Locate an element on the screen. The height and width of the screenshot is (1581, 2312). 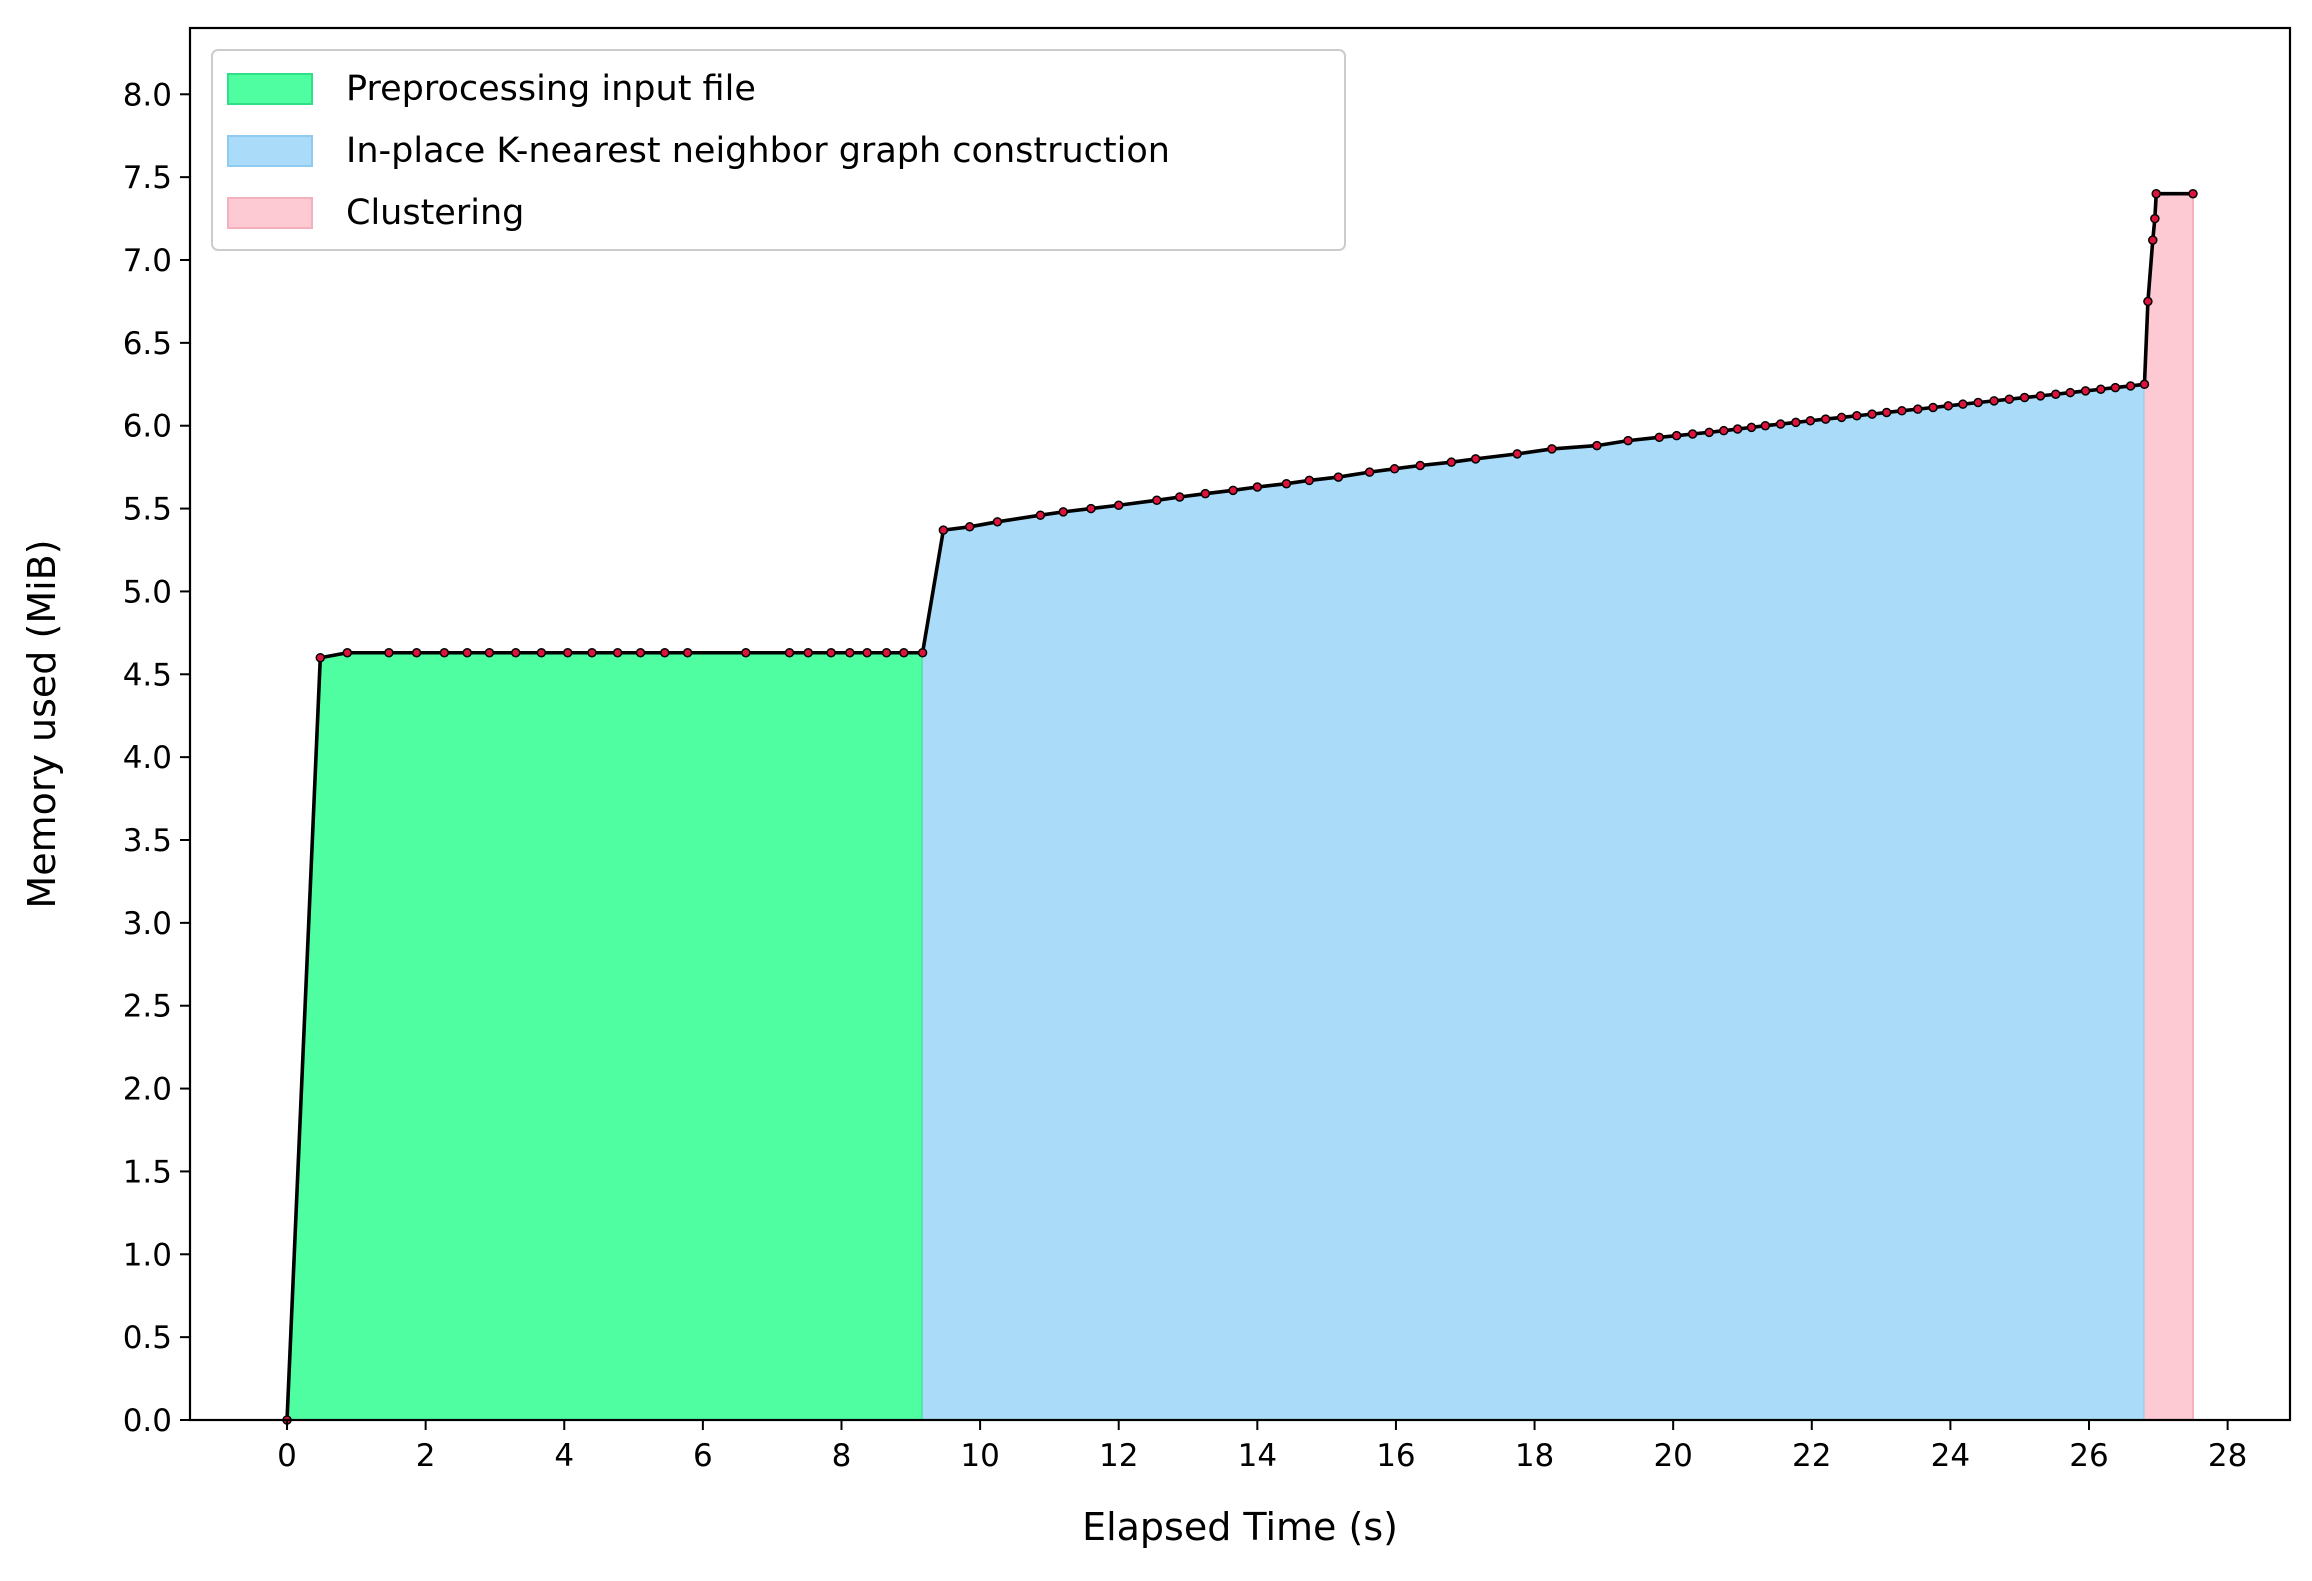
x-tick-label: 26 is located at coordinates (2088, 1456).